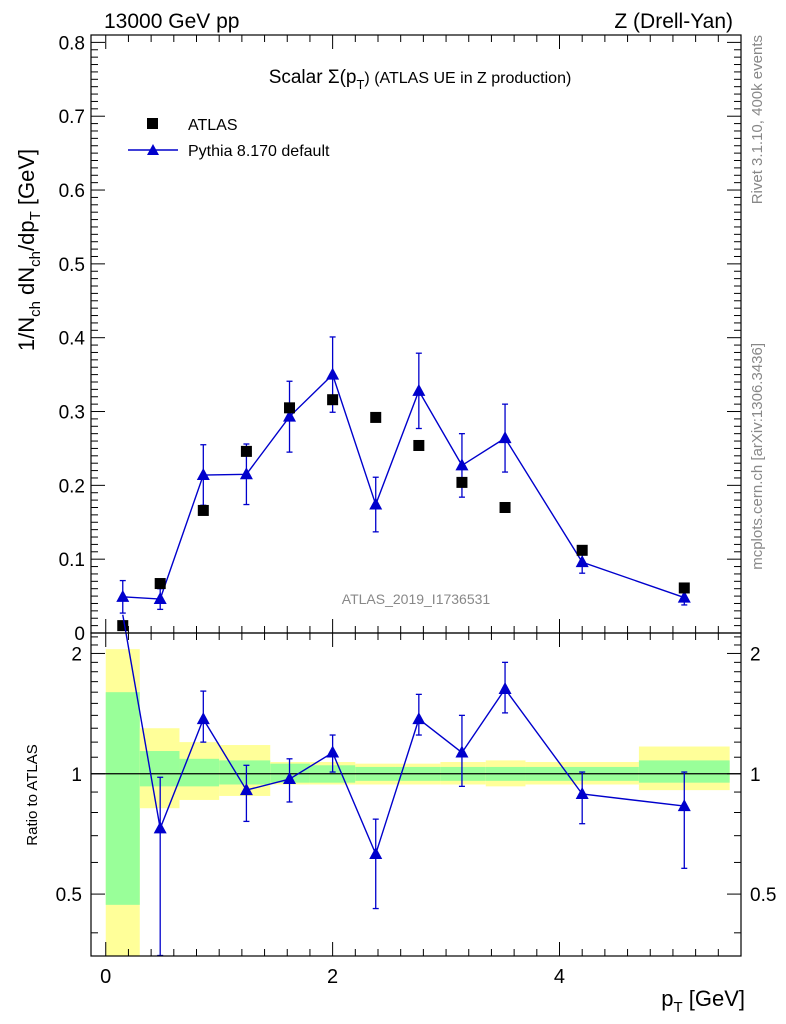  Describe the element at coordinates (26, 334) in the screenshot. I see `y-axis-title-p1: 1/N` at that location.